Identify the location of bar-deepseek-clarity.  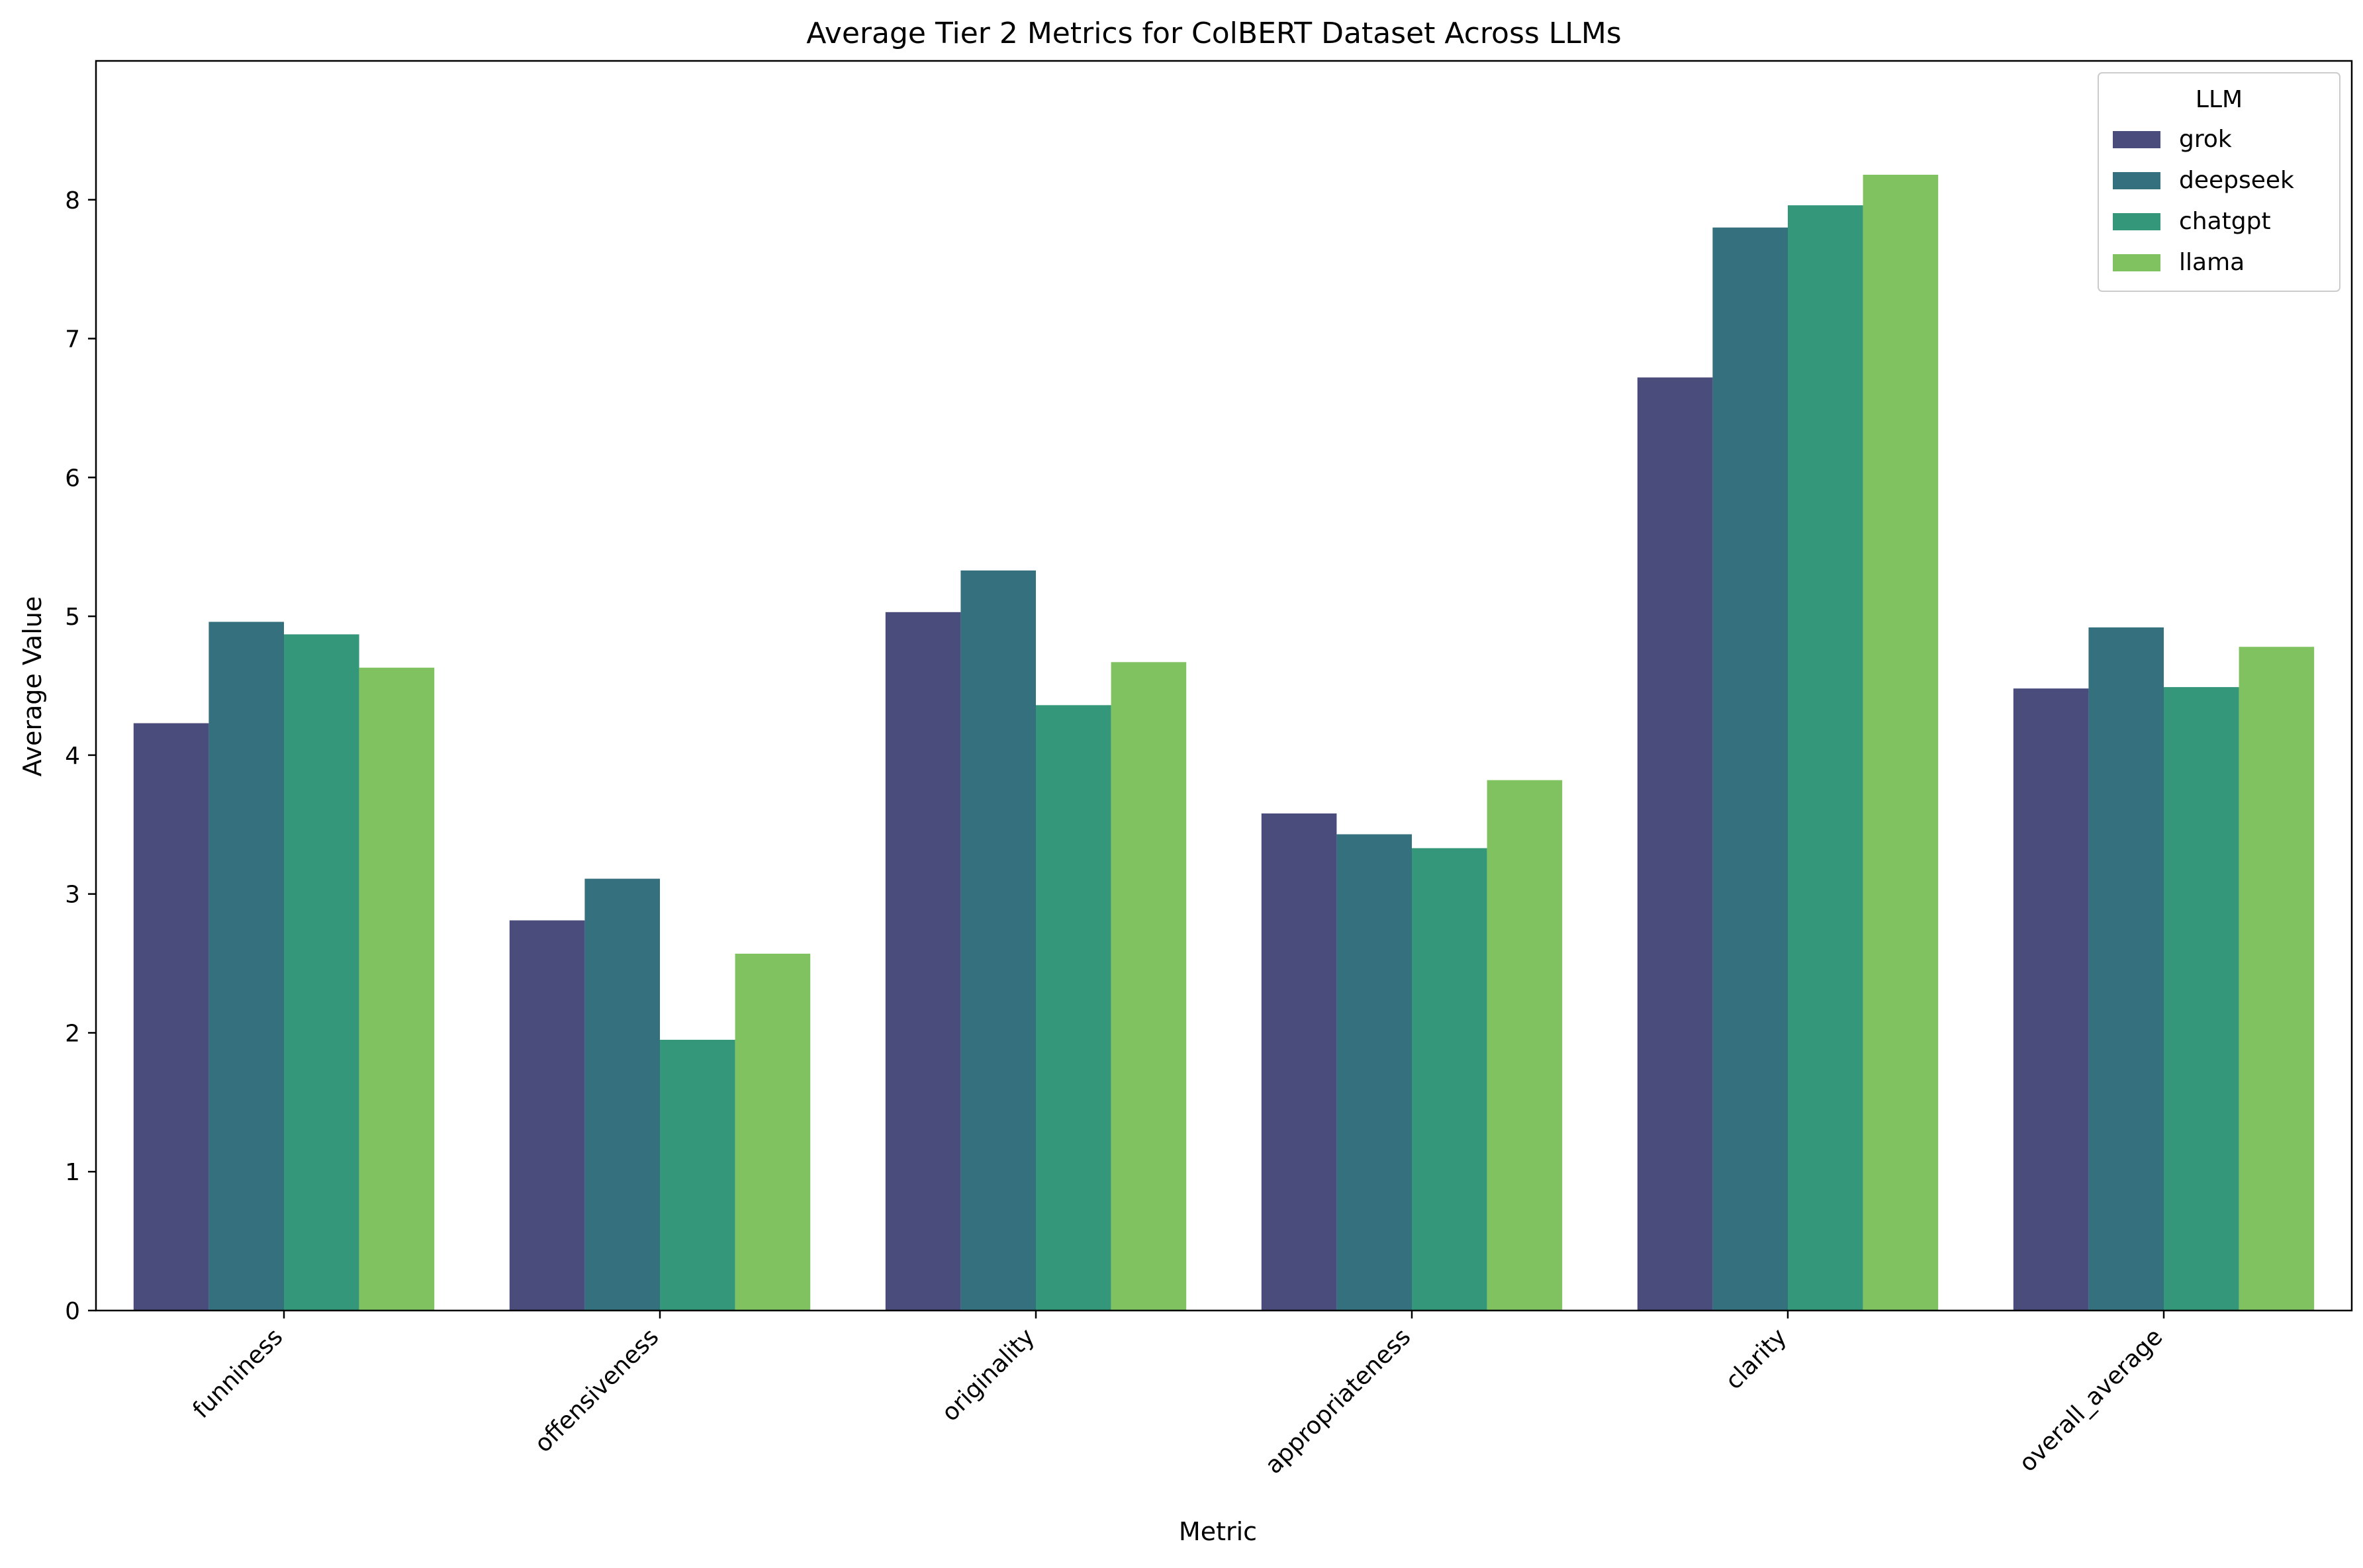
(1750, 769).